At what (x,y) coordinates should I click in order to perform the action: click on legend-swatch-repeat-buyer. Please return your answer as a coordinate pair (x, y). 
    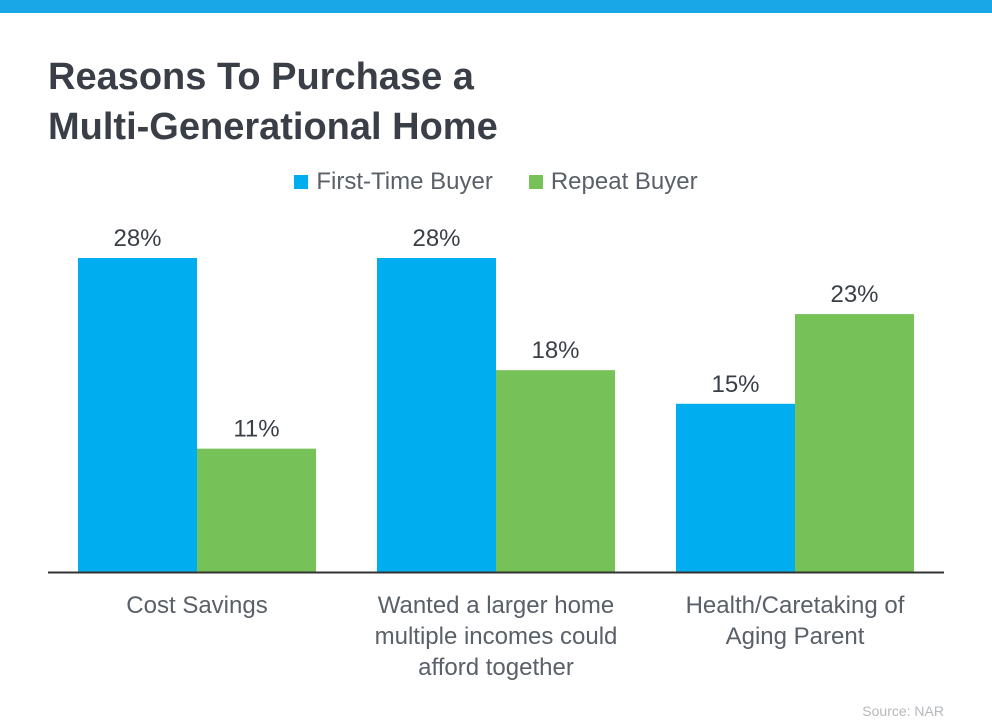
    Looking at the image, I should click on (535, 182).